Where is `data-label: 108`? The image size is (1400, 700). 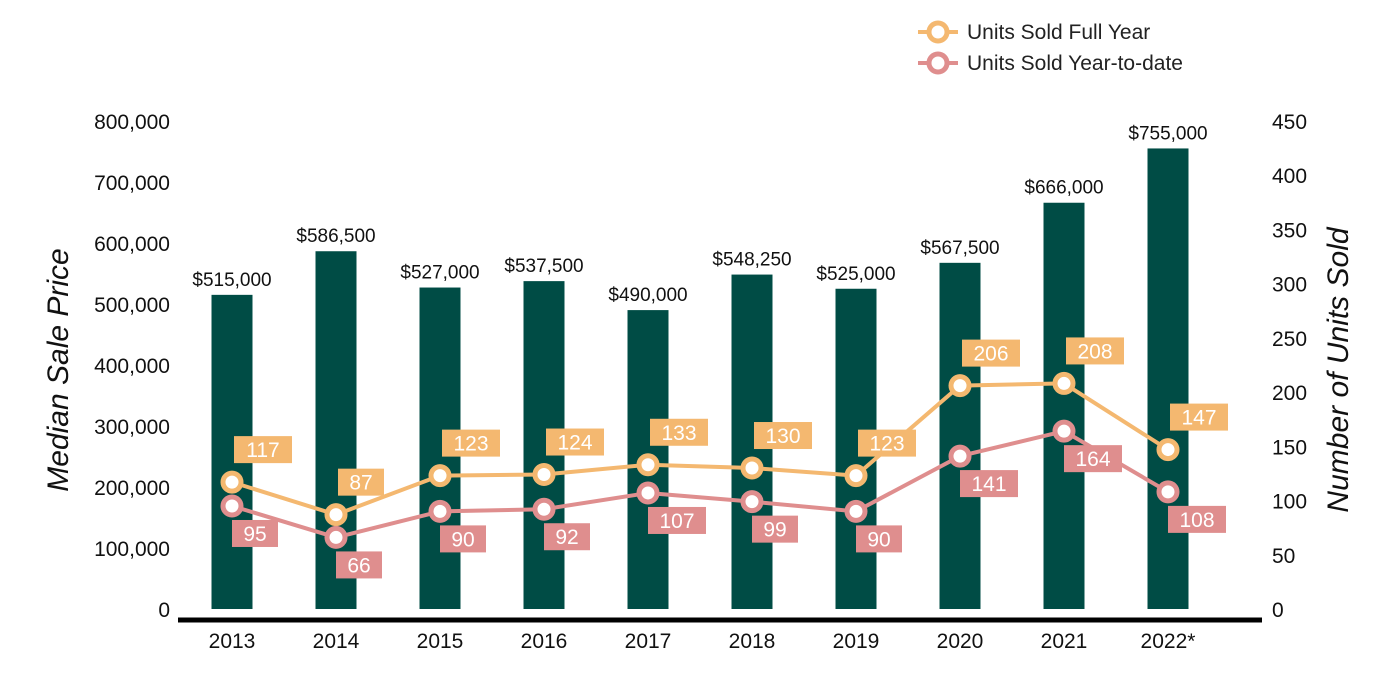 data-label: 108 is located at coordinates (1196, 520).